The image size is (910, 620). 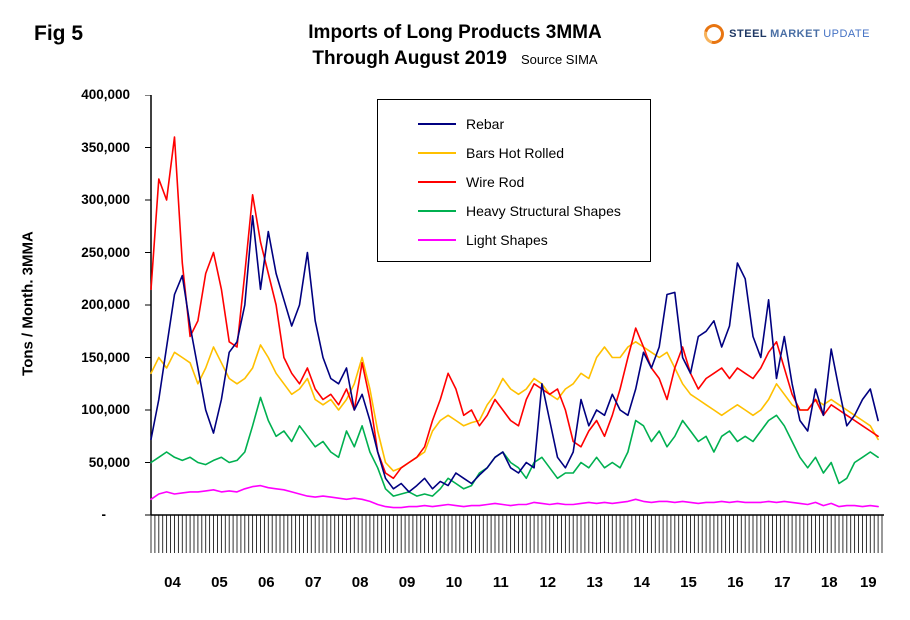 What do you see at coordinates (105, 147) in the screenshot?
I see `y-axis-tick-label: 350,000` at bounding box center [105, 147].